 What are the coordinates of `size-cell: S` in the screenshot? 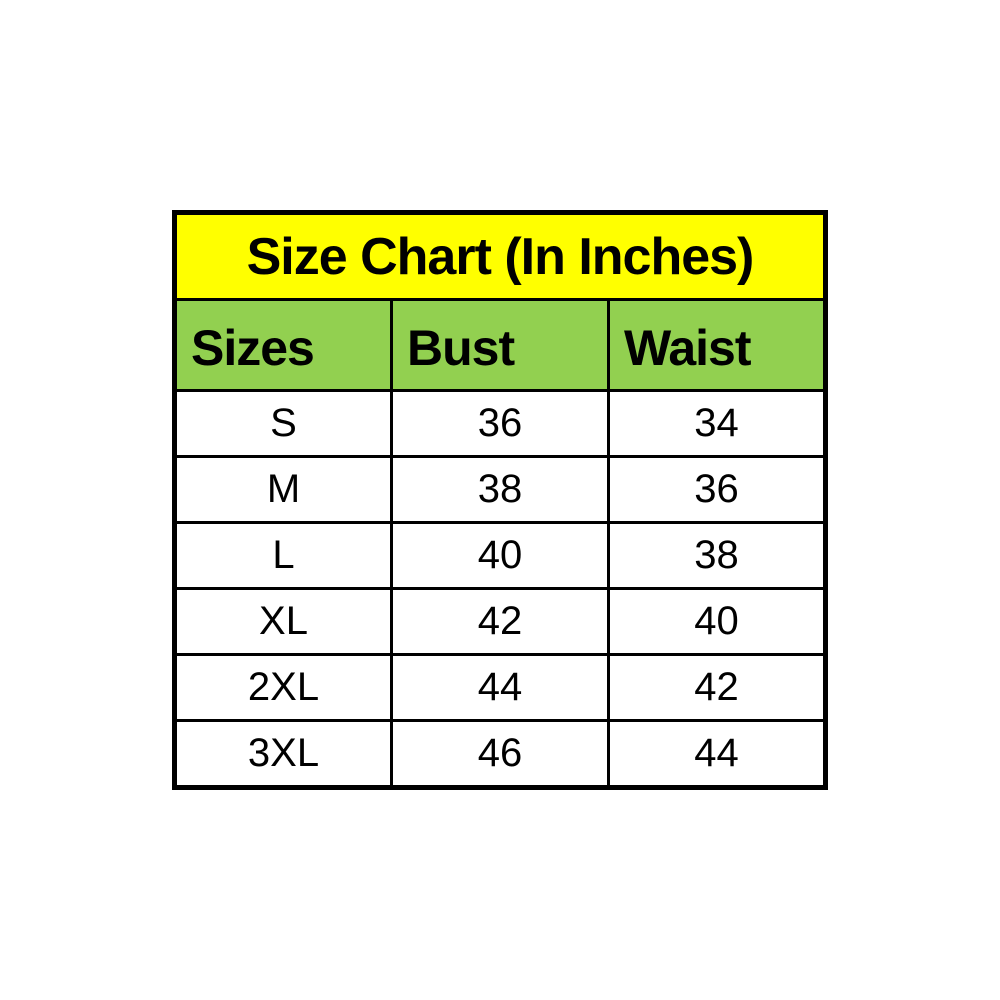 It's located at (283, 423).